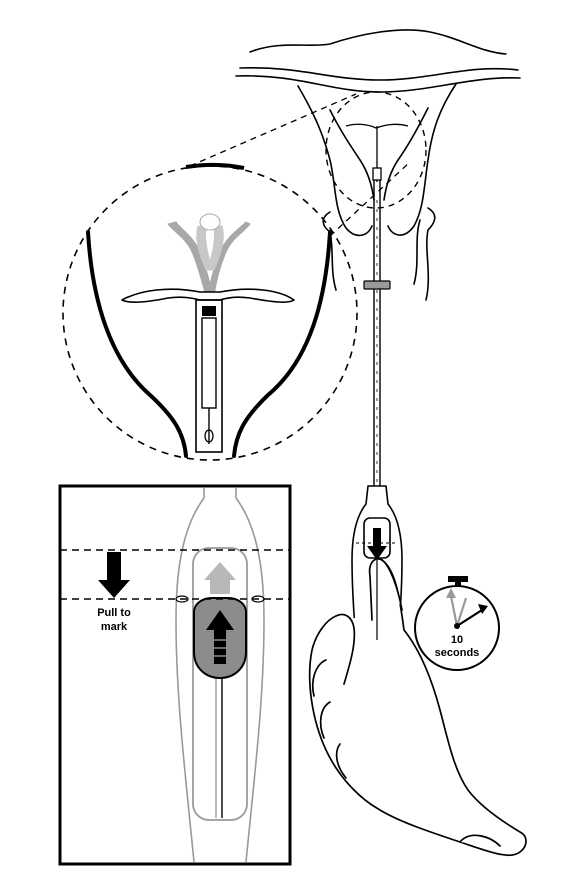  What do you see at coordinates (114, 627) in the screenshot?
I see `instruction-line2: mark` at bounding box center [114, 627].